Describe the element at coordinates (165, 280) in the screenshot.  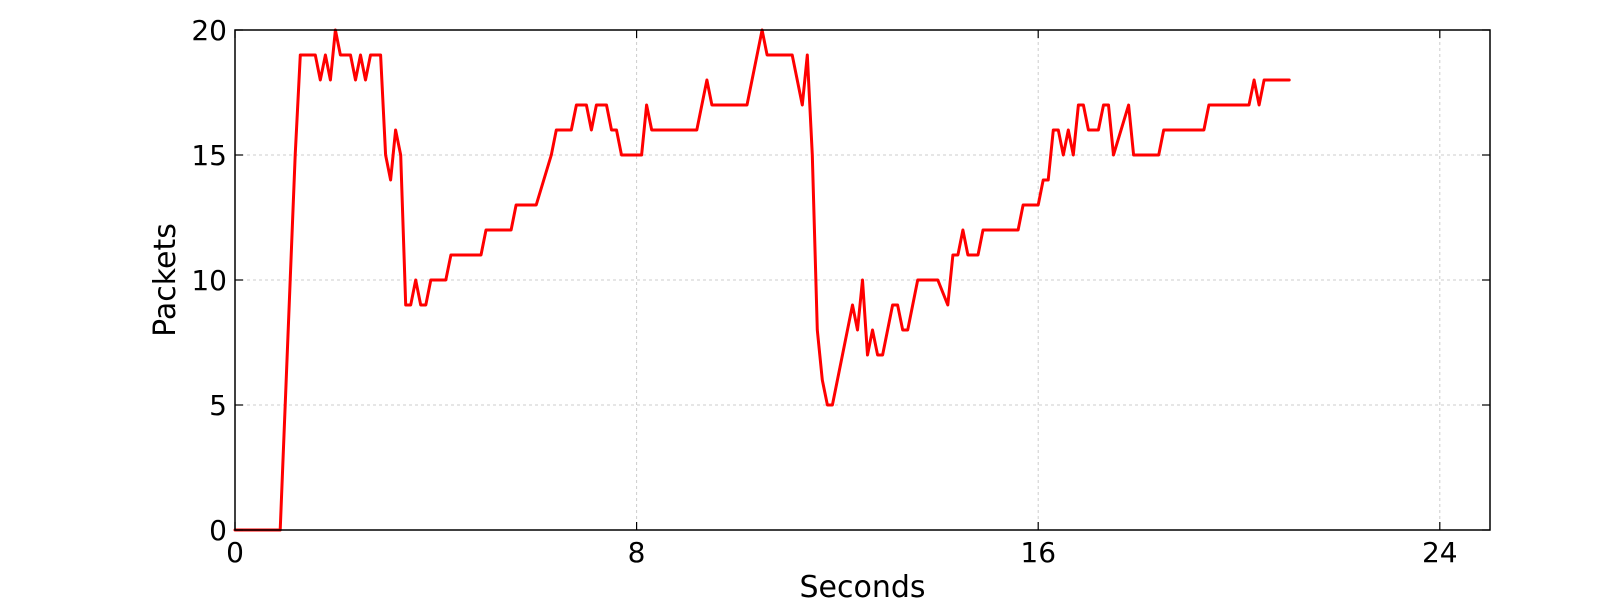
I see `y-axis-label: Packets` at that location.